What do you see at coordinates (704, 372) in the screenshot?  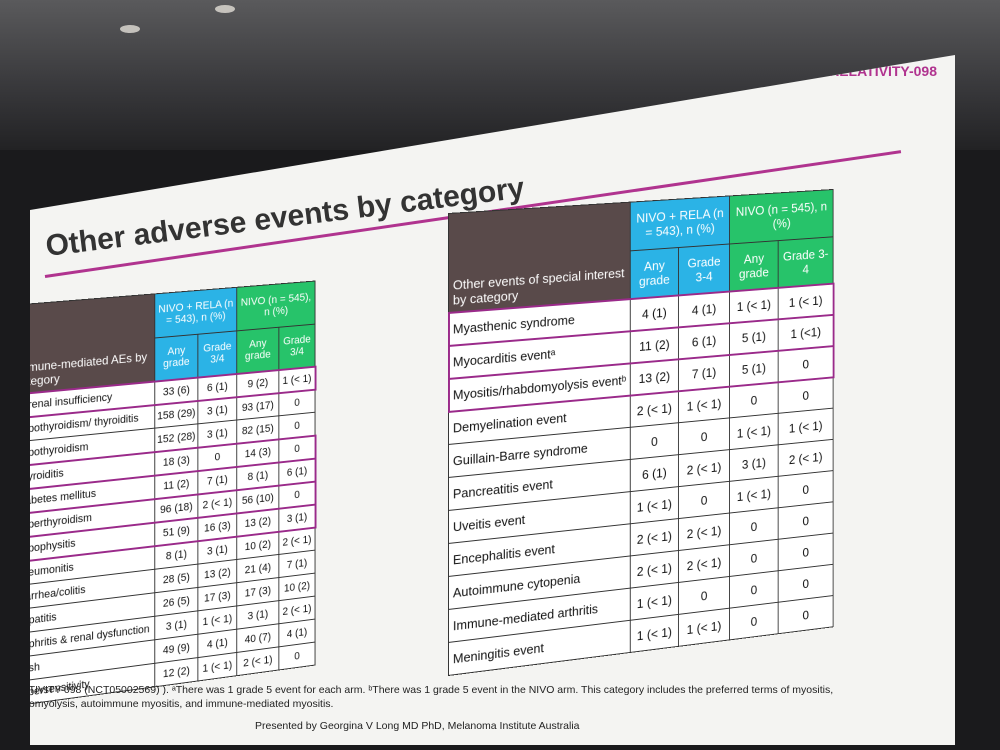 I see `table-cell: 7 (1)` at bounding box center [704, 372].